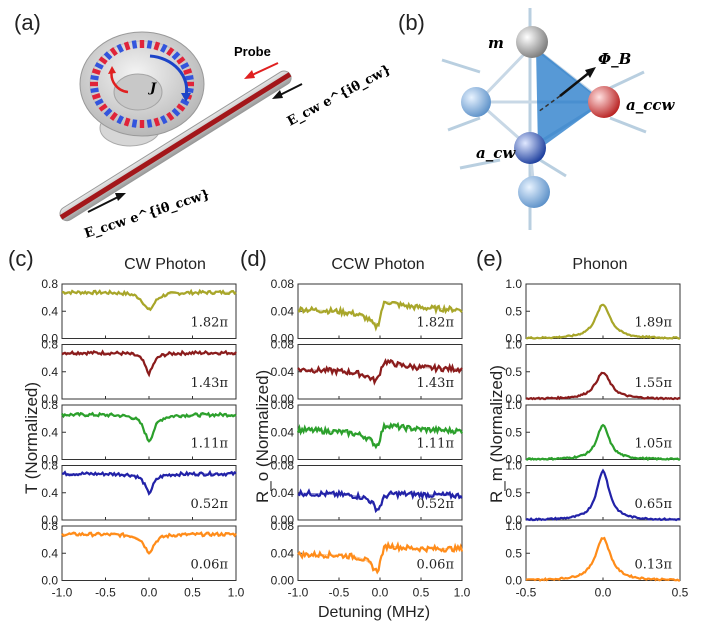 This screenshot has height=631, width=714. What do you see at coordinates (165, 264) in the screenshot?
I see `title-cw-photon: CW Photon` at bounding box center [165, 264].